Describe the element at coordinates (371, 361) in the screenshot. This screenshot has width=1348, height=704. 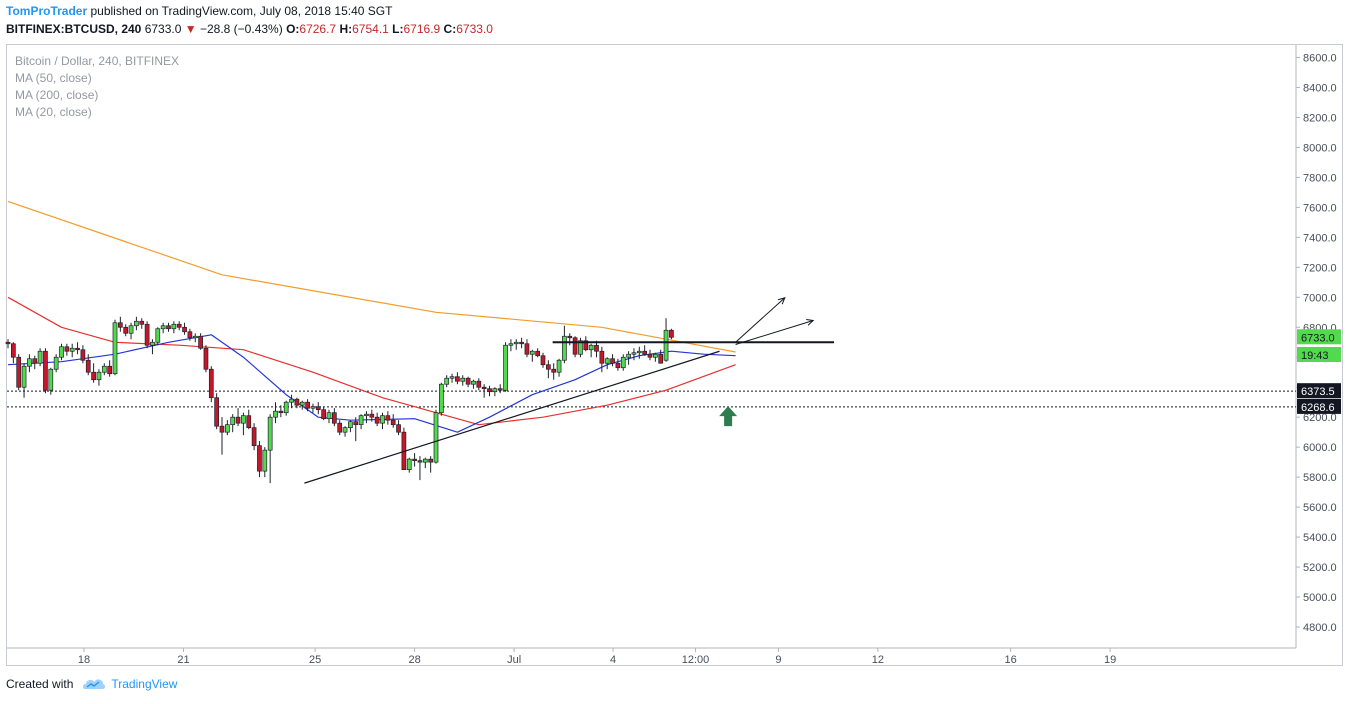
I see `ma50-line` at that location.